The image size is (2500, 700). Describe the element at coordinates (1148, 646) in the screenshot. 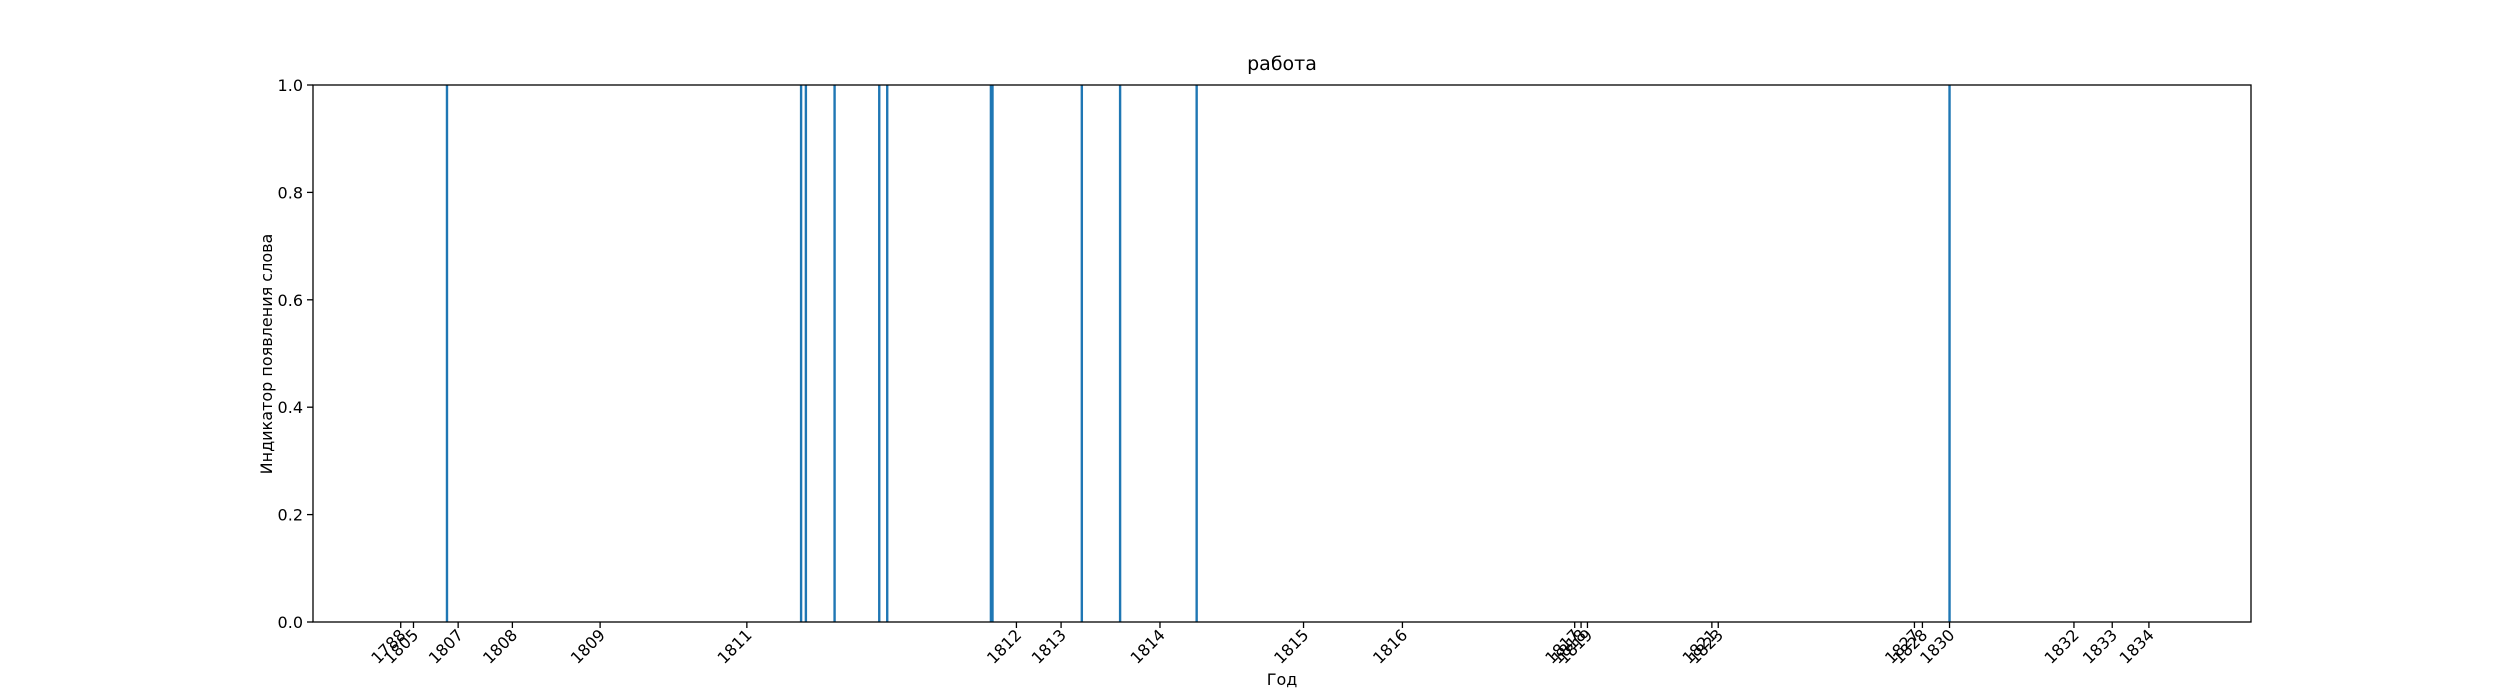

I see `x-tick-label: 1814` at that location.